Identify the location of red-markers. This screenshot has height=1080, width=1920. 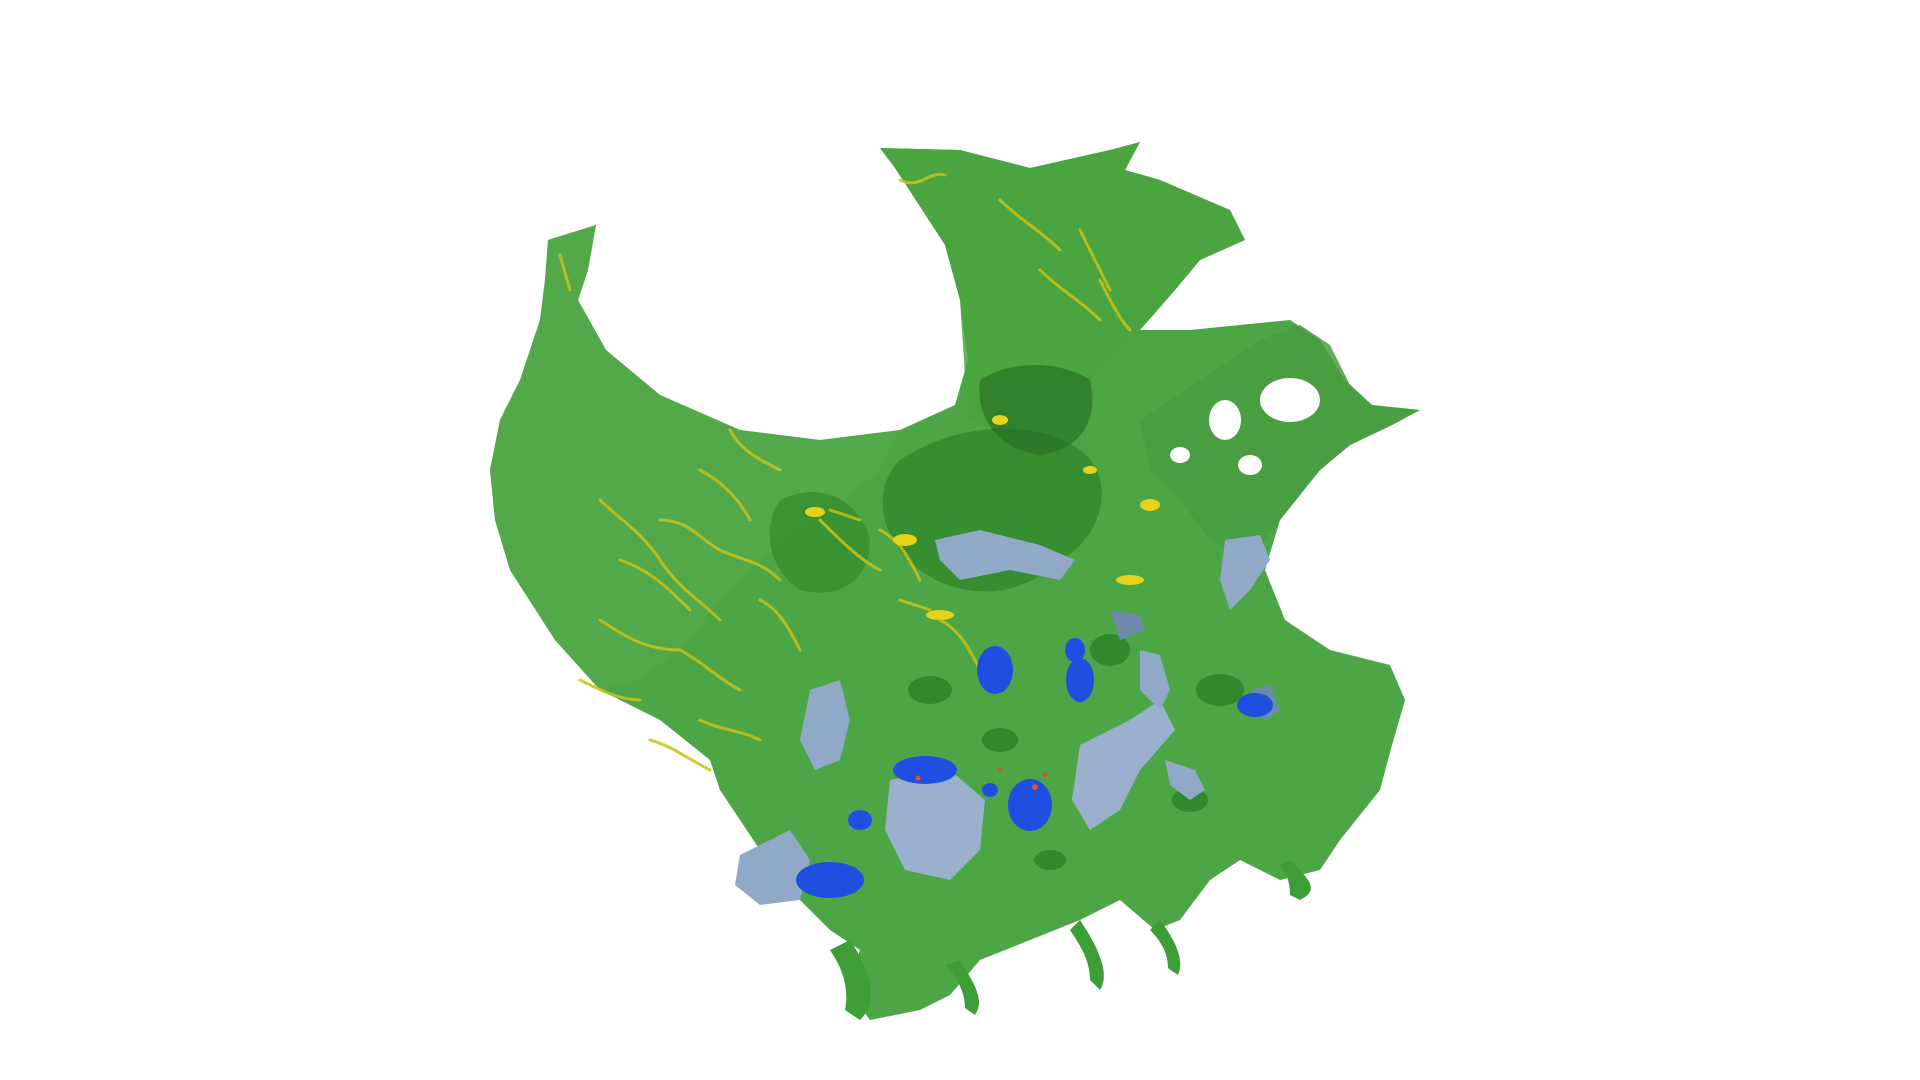
(981, 779).